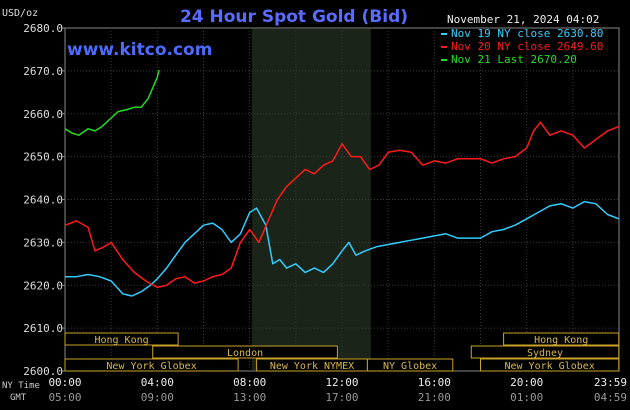 The width and height of the screenshot is (630, 410). I want to click on session-bar: Sydney, so click(545, 352).